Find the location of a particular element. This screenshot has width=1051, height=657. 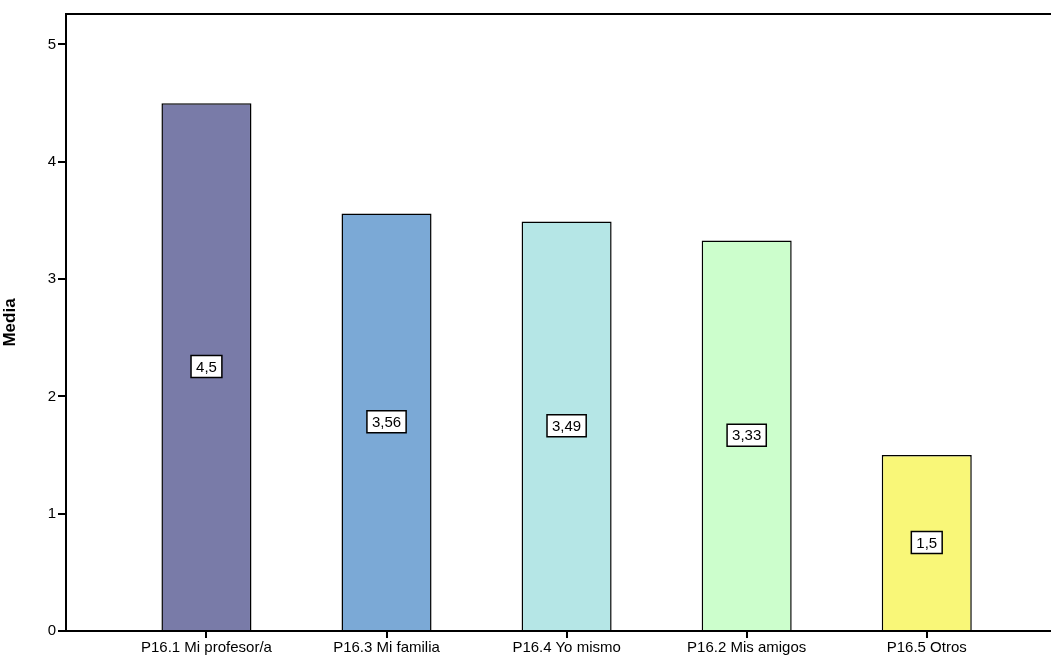

data-label: 3,49 is located at coordinates (567, 425).